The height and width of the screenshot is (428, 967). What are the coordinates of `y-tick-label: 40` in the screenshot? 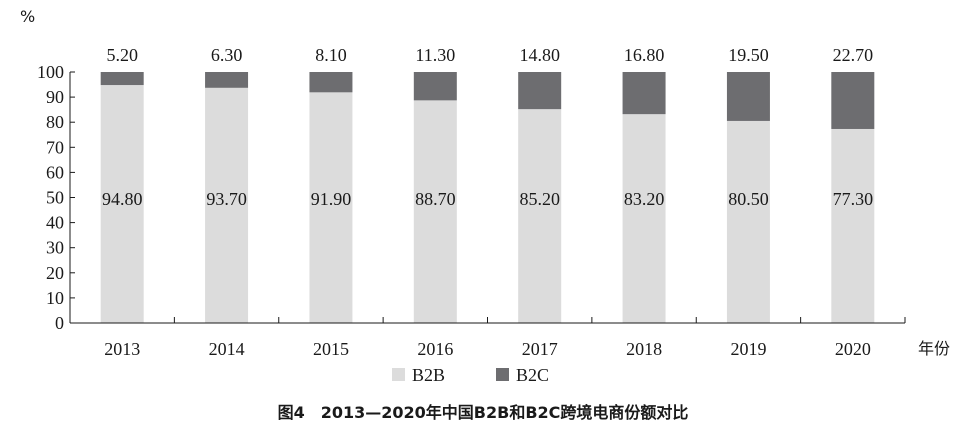 It's located at (55, 223).